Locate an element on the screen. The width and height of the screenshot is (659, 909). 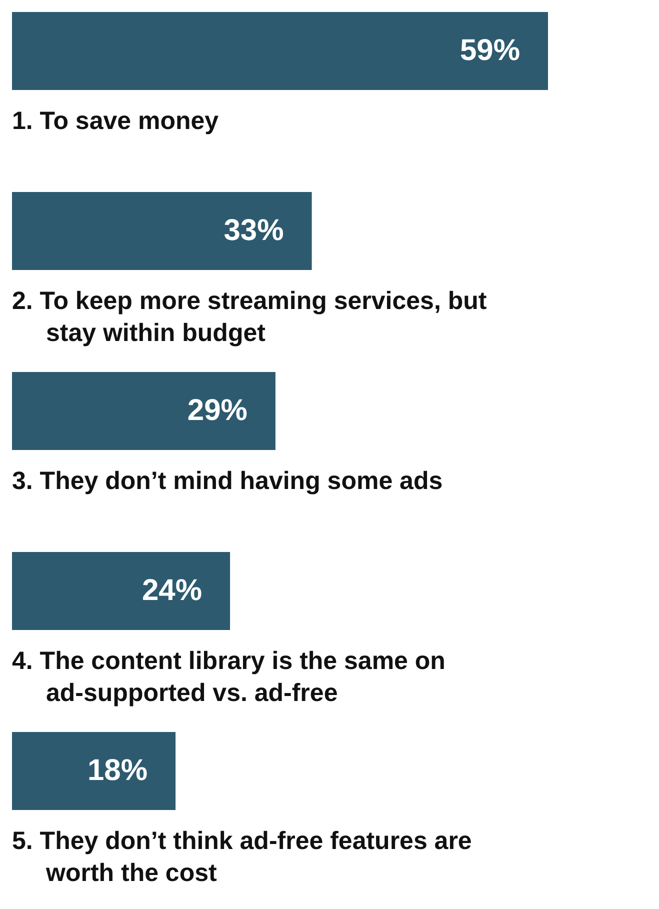
data-label: 29% is located at coordinates (217, 410).